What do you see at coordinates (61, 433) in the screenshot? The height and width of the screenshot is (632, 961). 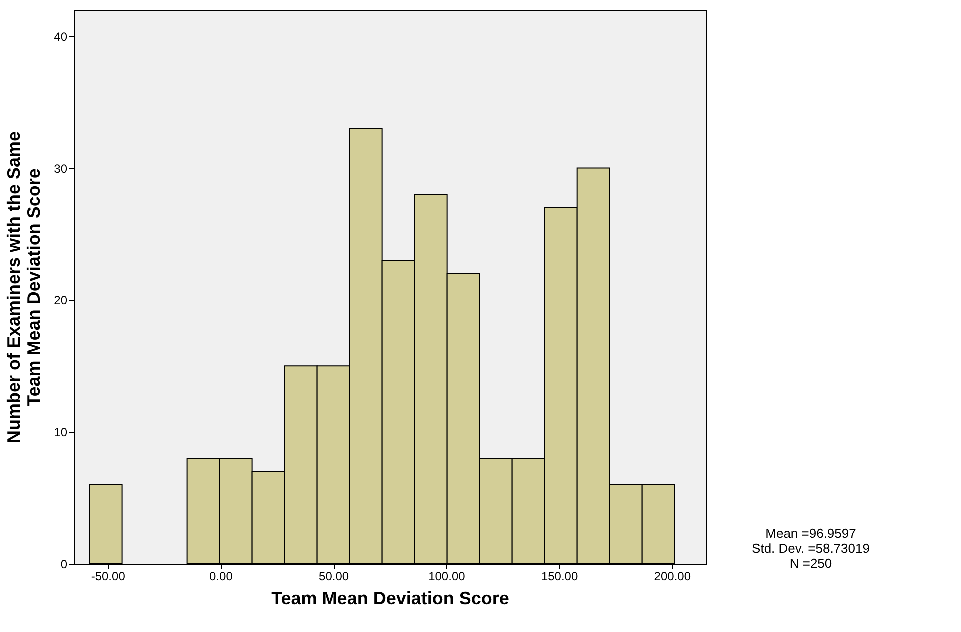 I see `y-tick-label: 10` at bounding box center [61, 433].